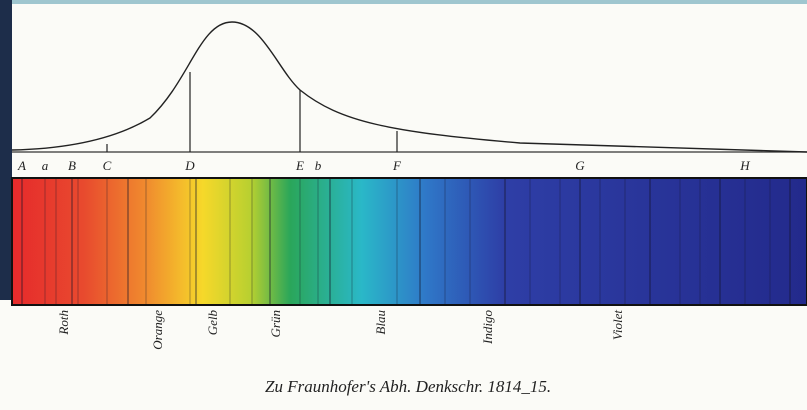 The height and width of the screenshot is (410, 807). What do you see at coordinates (408, 386) in the screenshot?
I see `caption: Zu Fraunhofer's Abh. Denkschr. 1814_15.` at bounding box center [408, 386].